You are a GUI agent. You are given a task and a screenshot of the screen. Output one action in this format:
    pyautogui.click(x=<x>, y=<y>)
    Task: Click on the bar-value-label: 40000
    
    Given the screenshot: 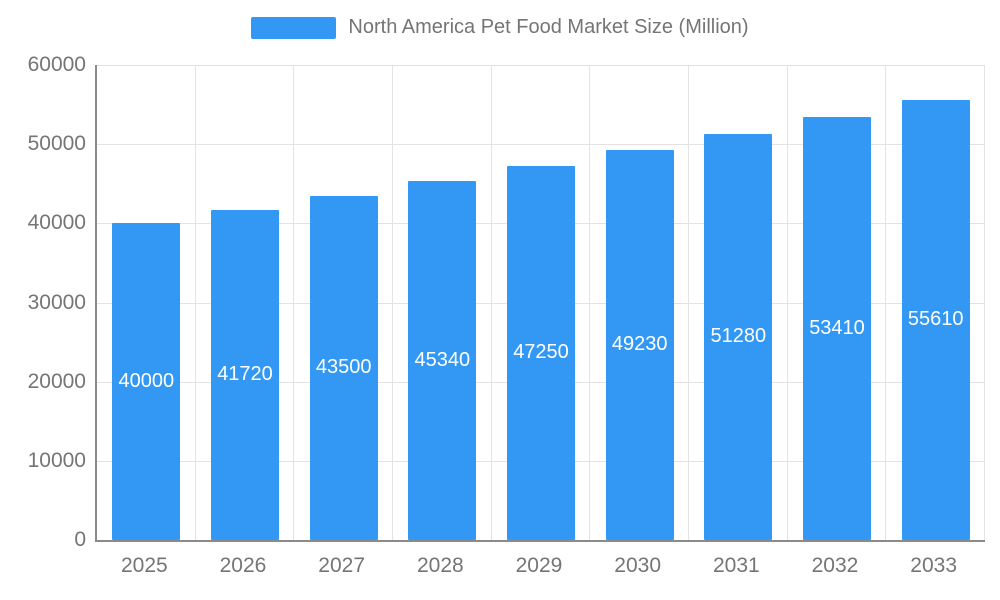 What is the action you would take?
    pyautogui.click(x=146, y=380)
    